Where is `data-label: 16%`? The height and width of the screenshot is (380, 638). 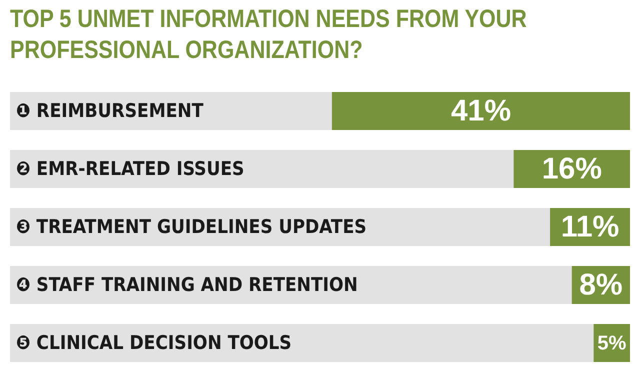
data-label: 16% is located at coordinates (572, 169).